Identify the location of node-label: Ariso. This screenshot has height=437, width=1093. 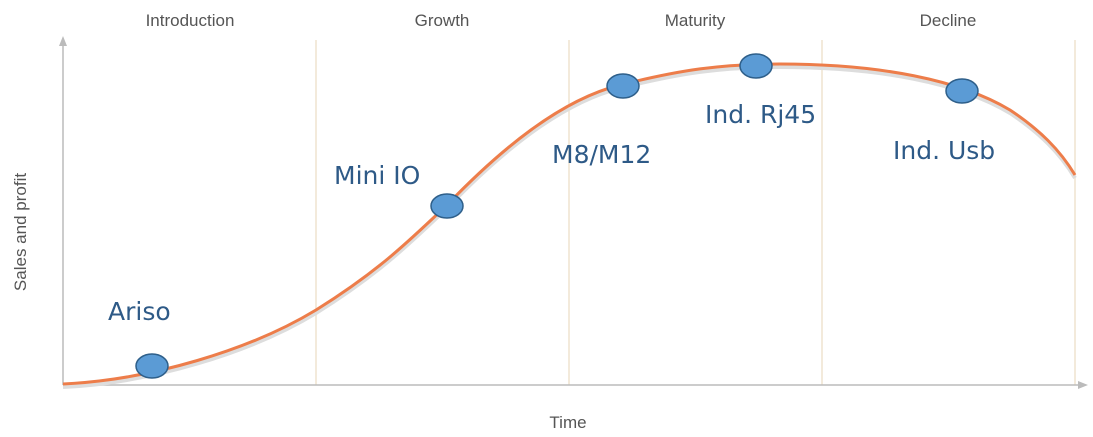
(139, 311).